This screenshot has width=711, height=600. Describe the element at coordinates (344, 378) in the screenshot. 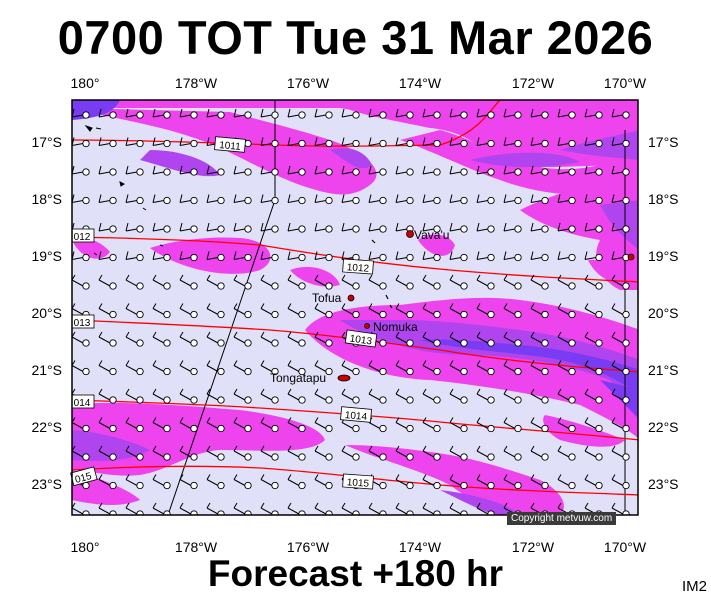

I see `island-tongatapu` at that location.